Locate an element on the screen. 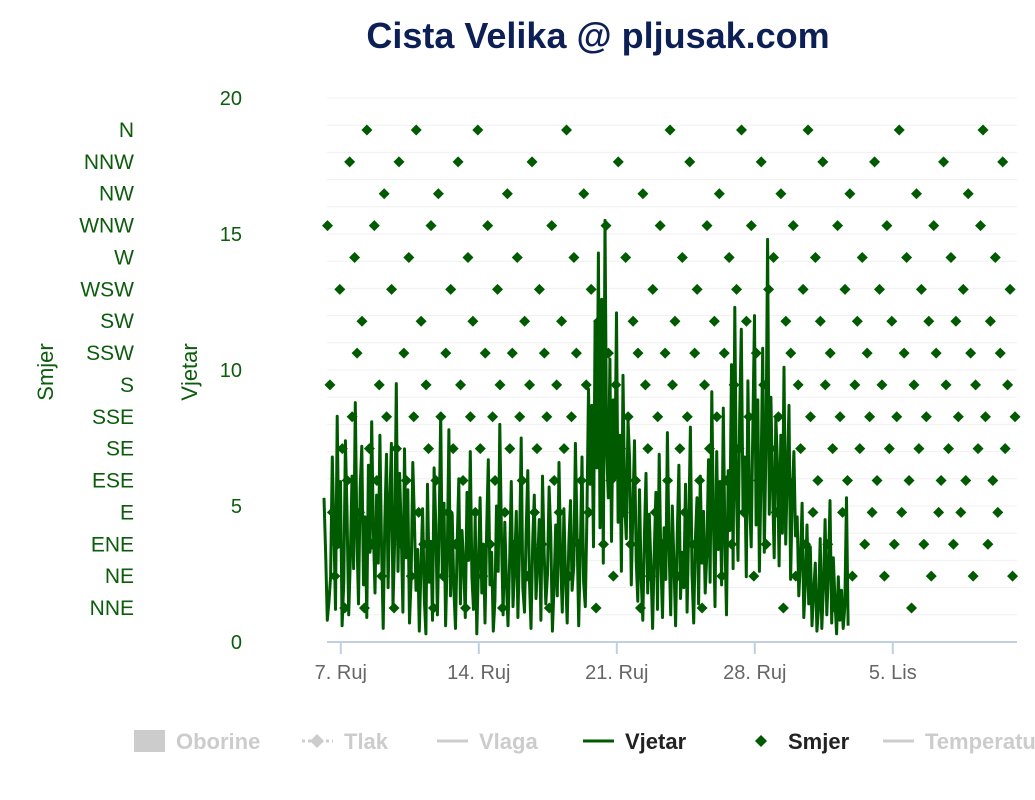 This screenshot has height=800, width=1035. direction-label: SE is located at coordinates (120, 449).